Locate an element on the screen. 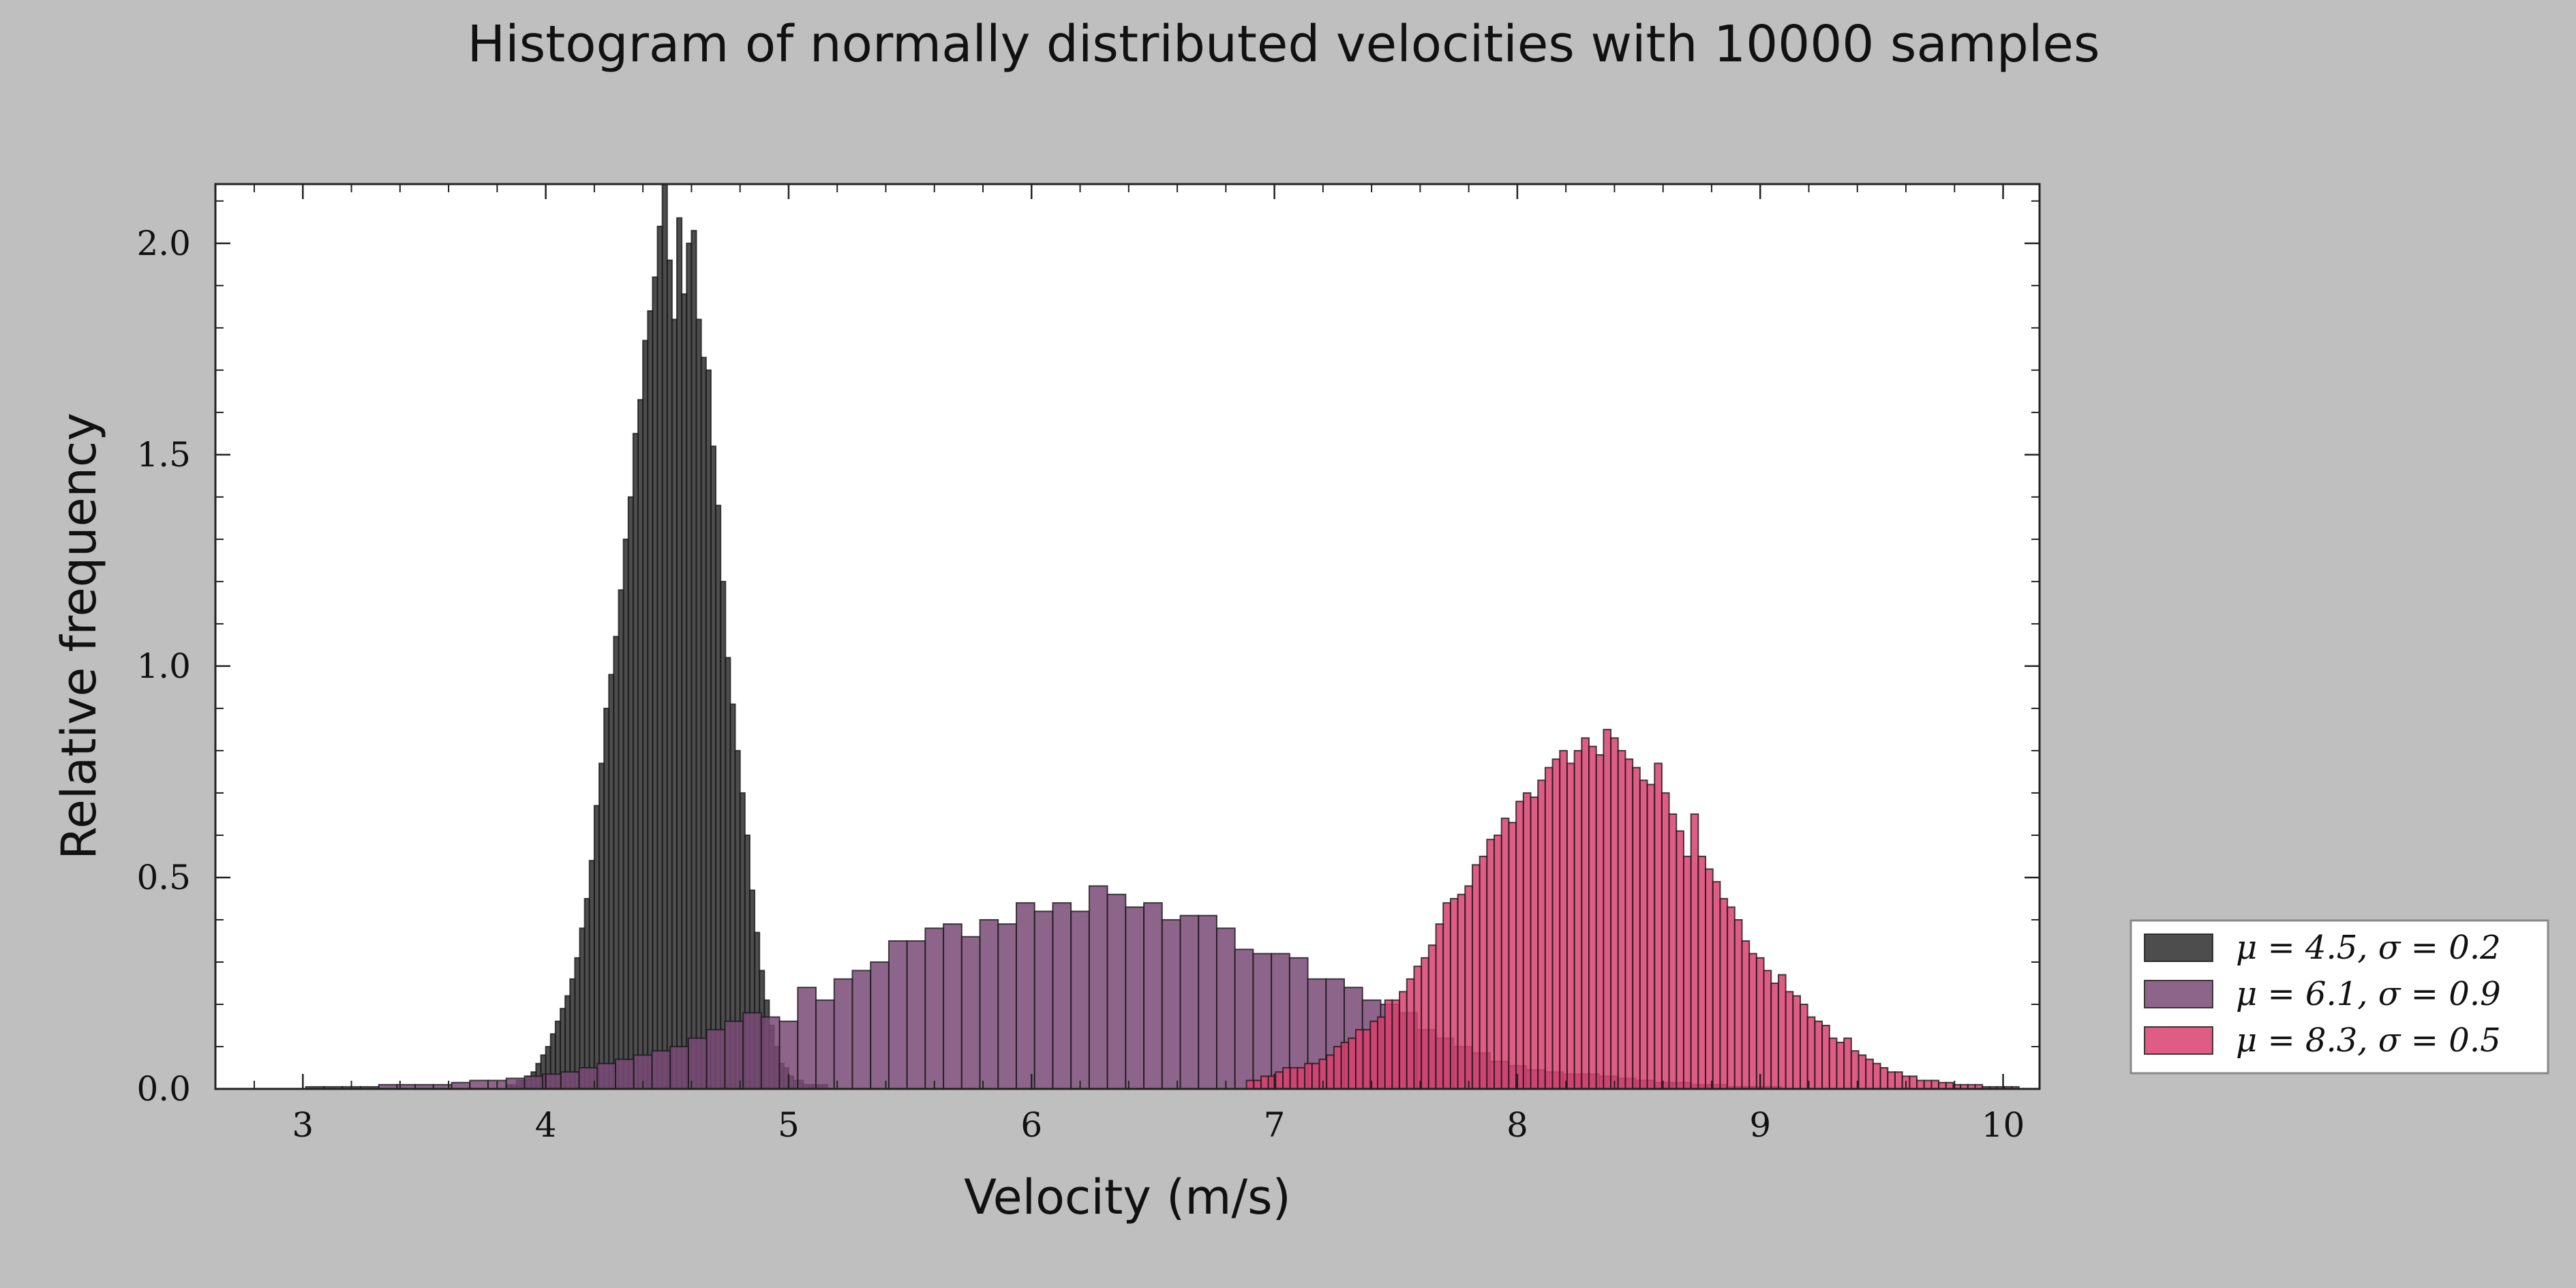 This screenshot has width=2576, height=1288. x-axis-label: Velocity (m/s) is located at coordinates (1127, 1197).